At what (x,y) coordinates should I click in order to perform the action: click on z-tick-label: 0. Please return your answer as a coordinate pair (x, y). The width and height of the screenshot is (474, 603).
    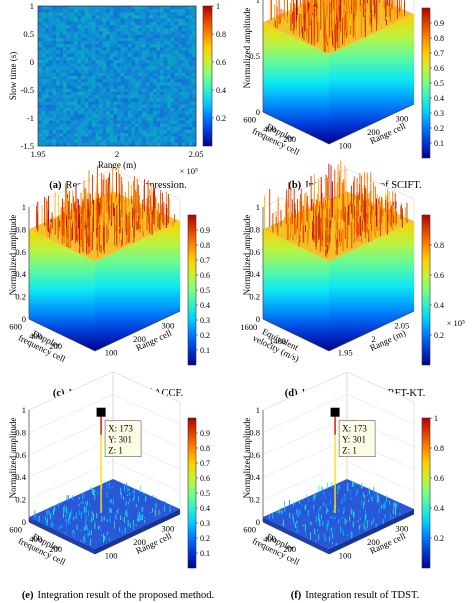
    Looking at the image, I should click on (258, 112).